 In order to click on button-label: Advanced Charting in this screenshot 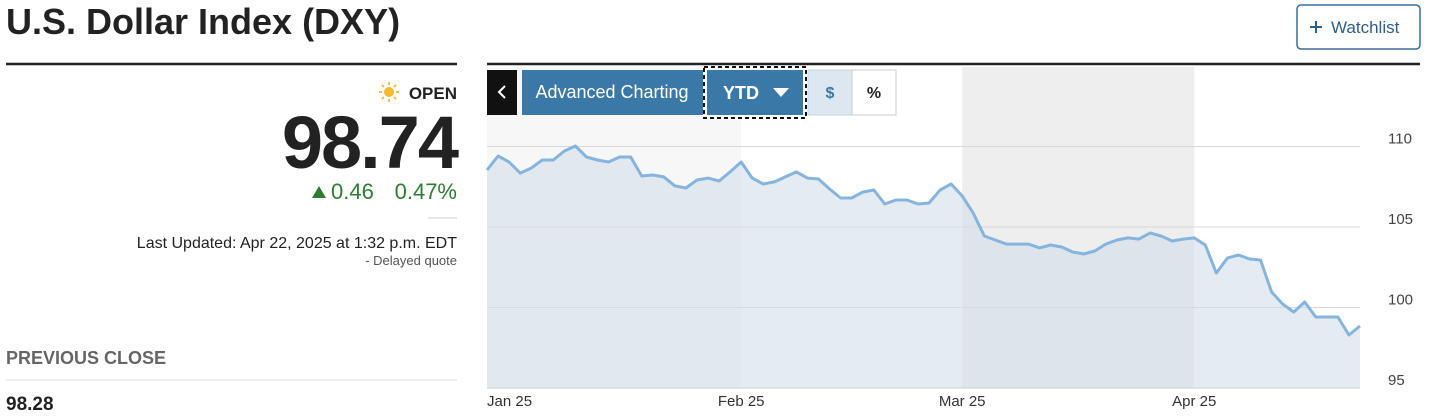, I will do `click(611, 92)`.